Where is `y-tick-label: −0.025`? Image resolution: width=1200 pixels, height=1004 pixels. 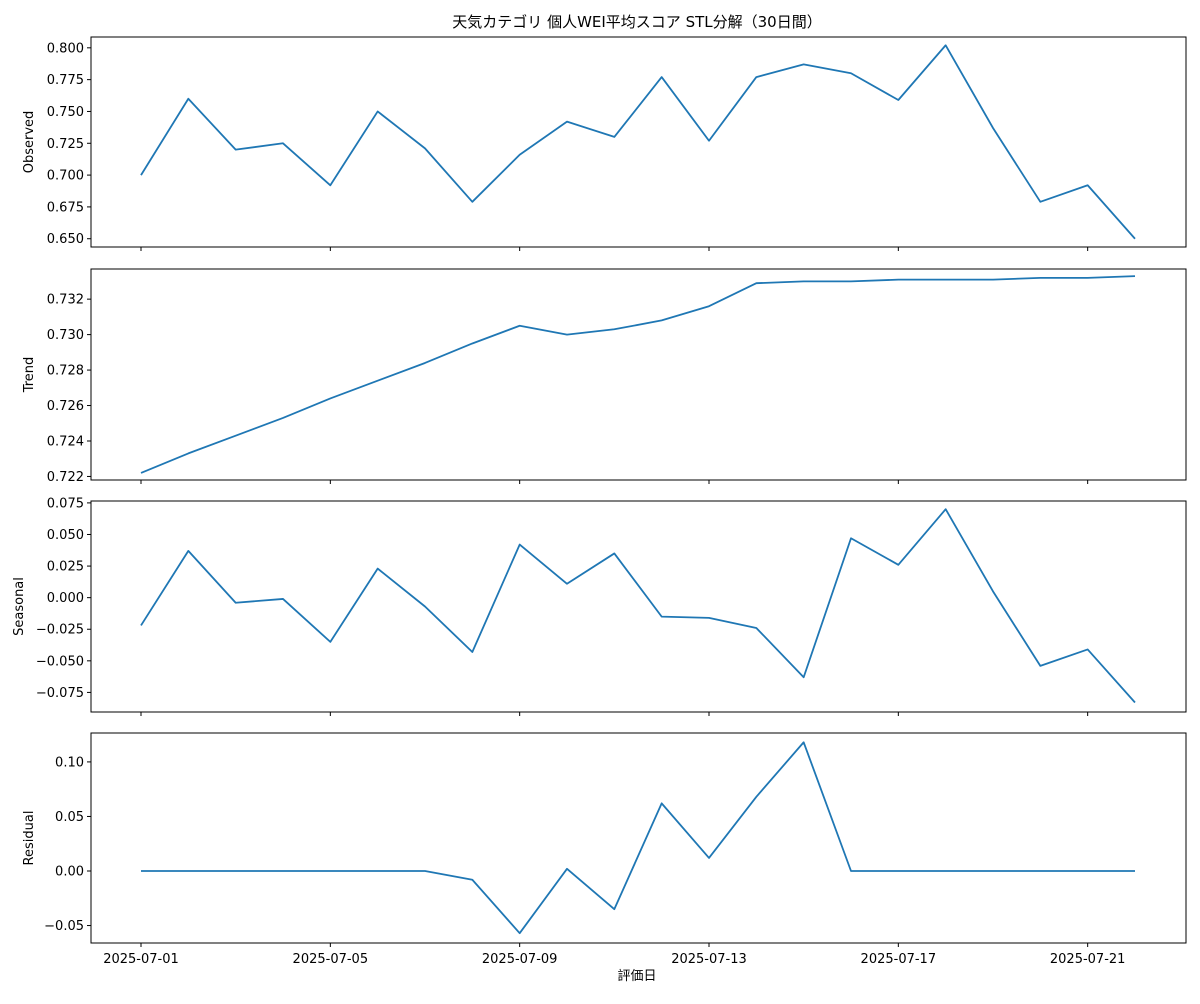
y-tick-label: −0.025 is located at coordinates (60, 630).